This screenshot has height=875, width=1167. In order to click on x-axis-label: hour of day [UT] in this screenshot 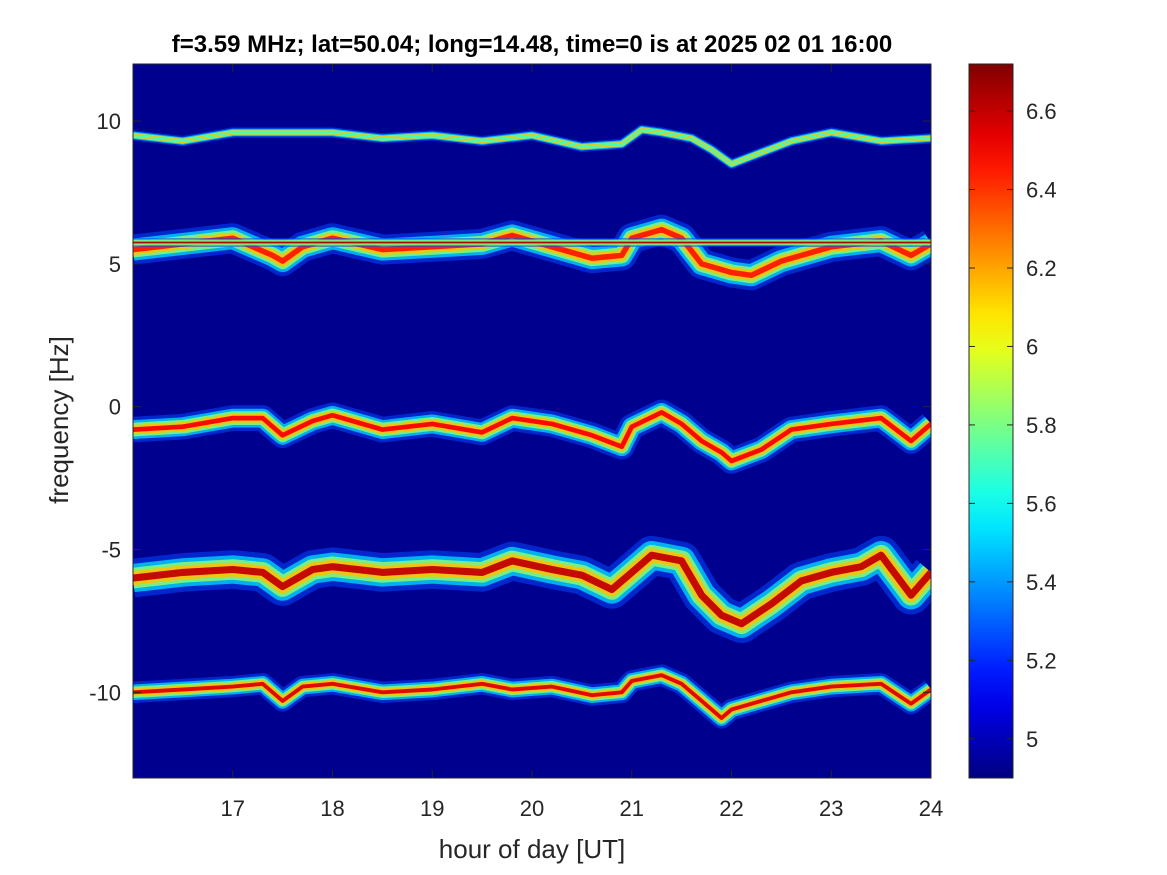, I will do `click(532, 849)`.